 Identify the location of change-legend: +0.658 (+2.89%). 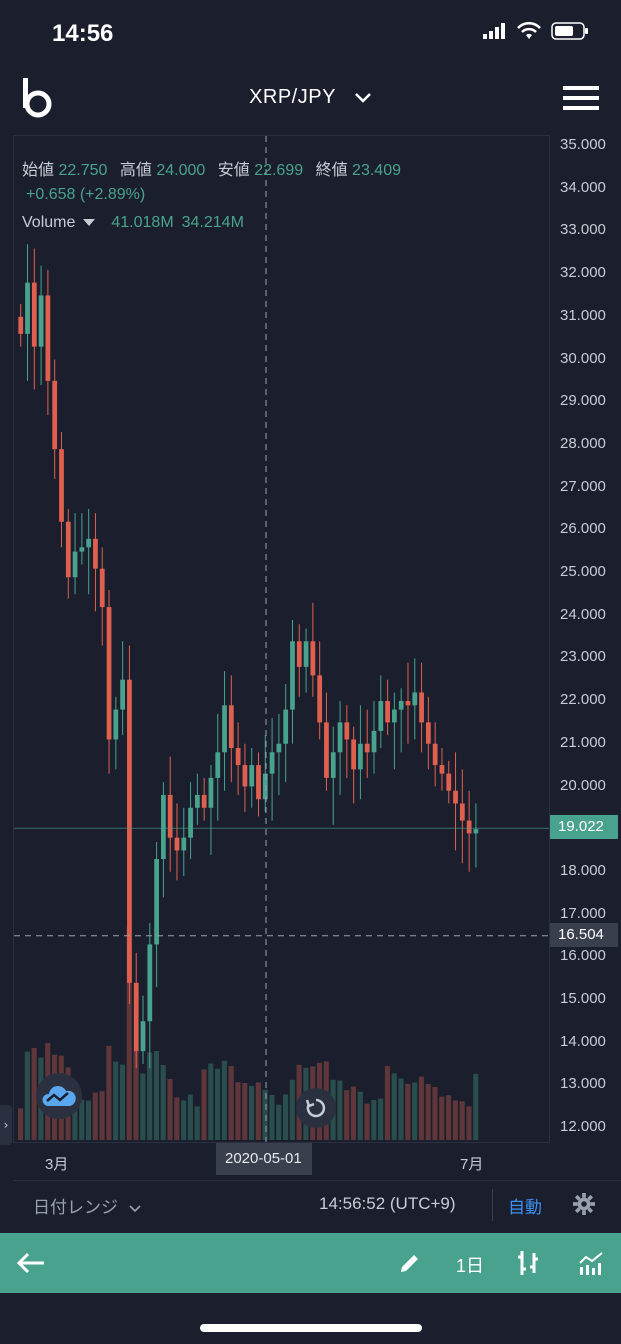
(89, 195).